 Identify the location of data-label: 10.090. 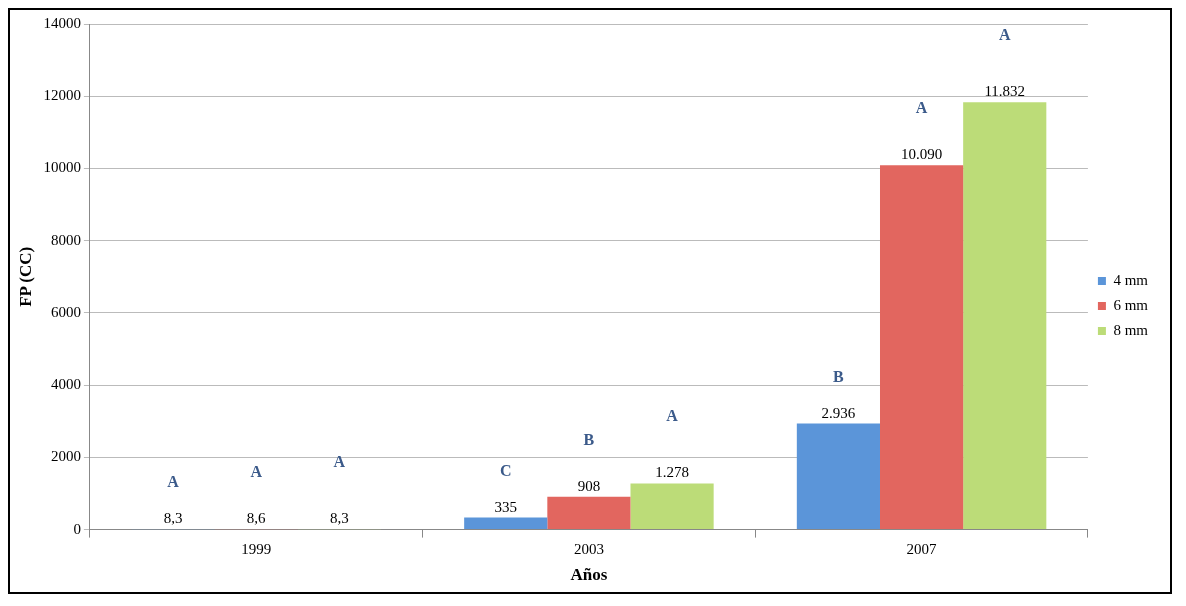
(921, 154).